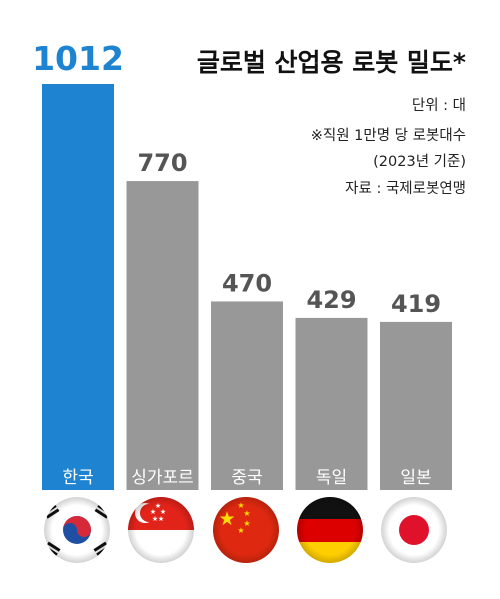  Describe the element at coordinates (162, 163) in the screenshot. I see `value-label-singapore: 770` at that location.